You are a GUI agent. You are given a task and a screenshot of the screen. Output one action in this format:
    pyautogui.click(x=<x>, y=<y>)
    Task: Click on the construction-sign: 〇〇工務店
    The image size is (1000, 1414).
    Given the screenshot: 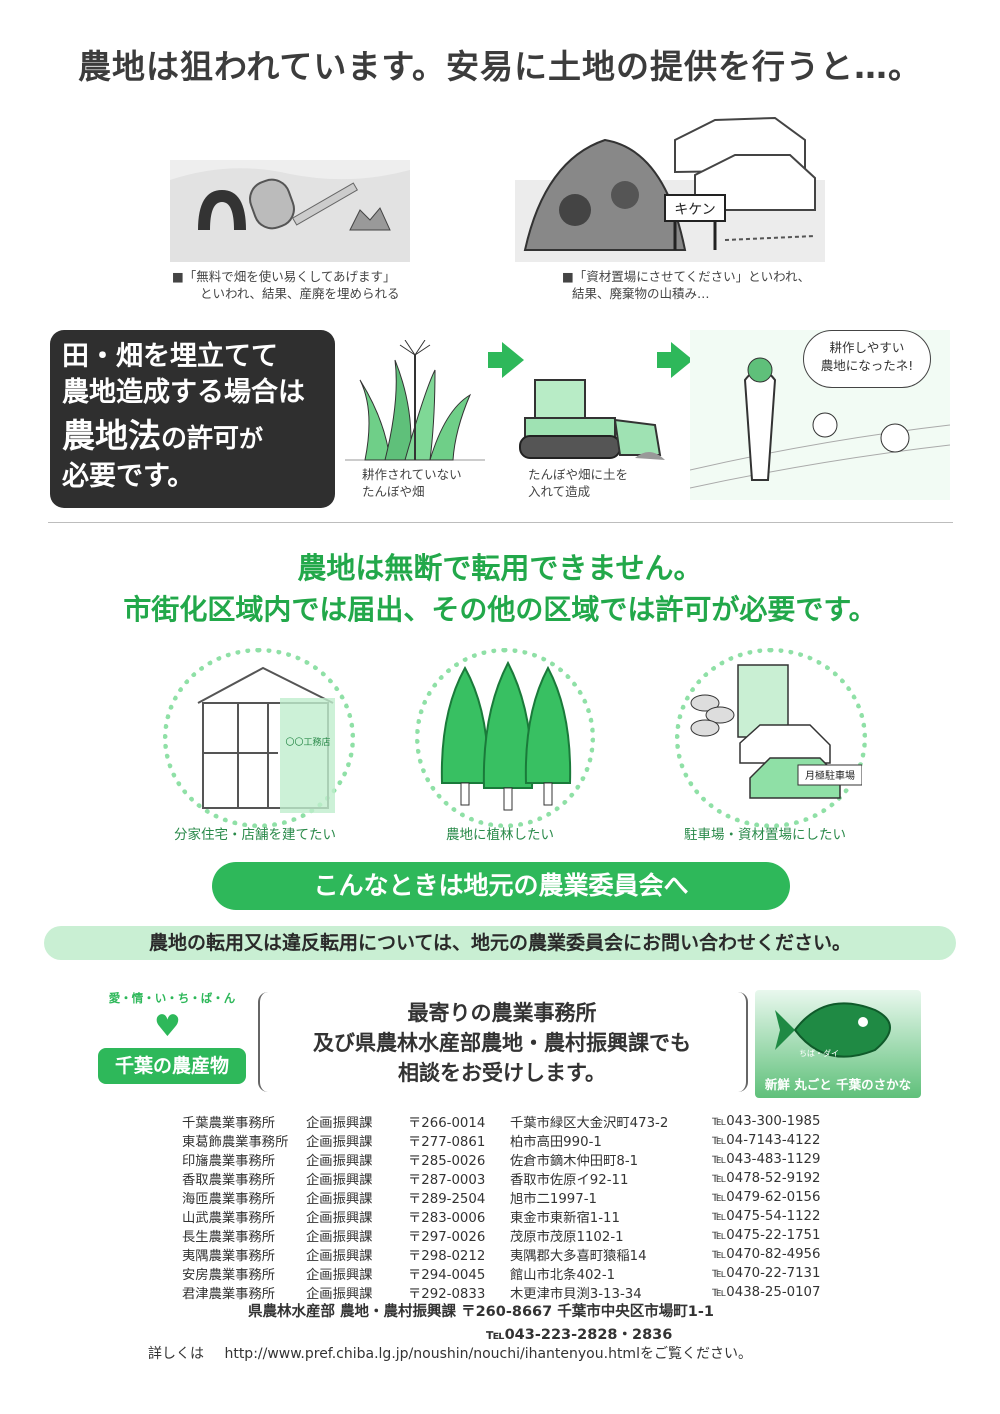 What is the action you would take?
    pyautogui.click(x=307, y=742)
    